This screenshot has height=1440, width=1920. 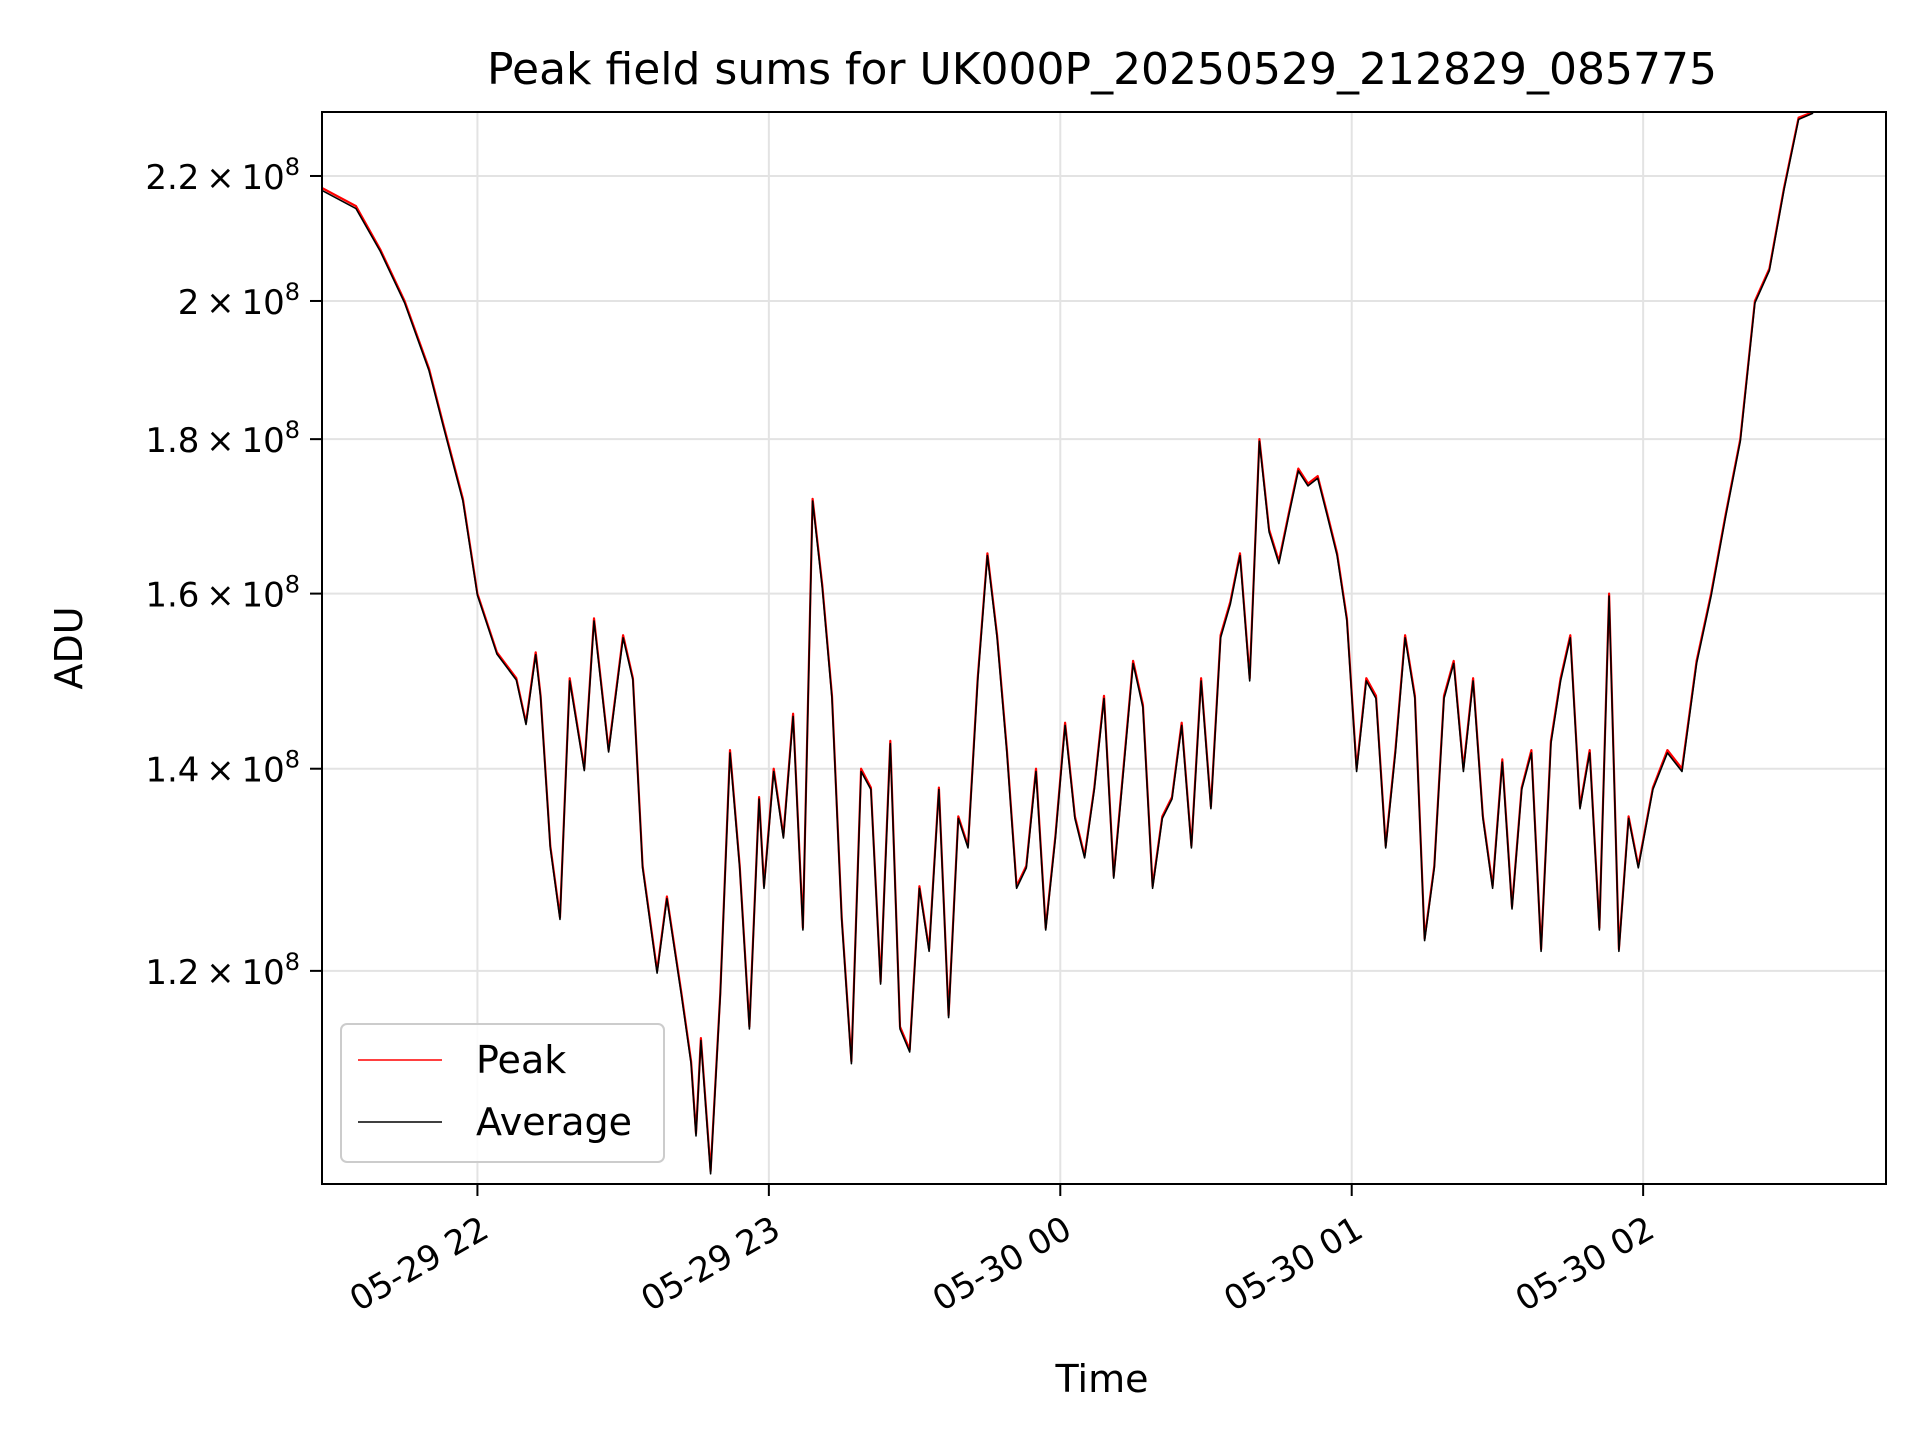 I want to click on legend-box, so click(x=502, y=1093).